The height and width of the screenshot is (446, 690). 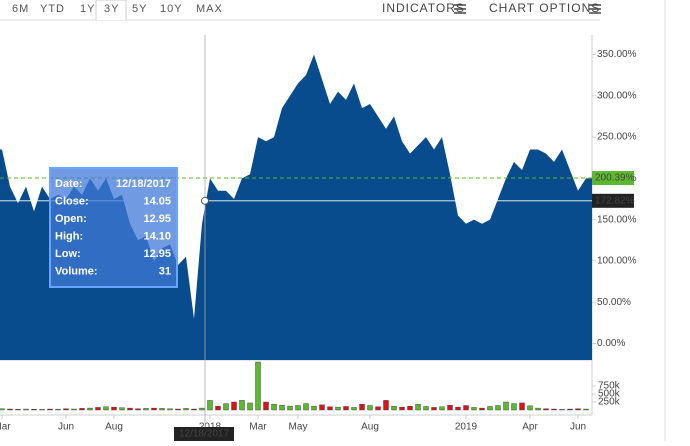 What do you see at coordinates (209, 9) in the screenshot?
I see `range-button: MAX` at bounding box center [209, 9].